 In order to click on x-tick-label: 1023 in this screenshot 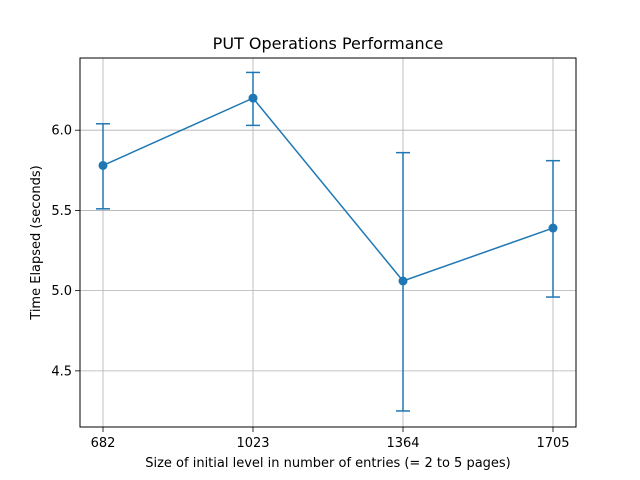, I will do `click(252, 443)`.